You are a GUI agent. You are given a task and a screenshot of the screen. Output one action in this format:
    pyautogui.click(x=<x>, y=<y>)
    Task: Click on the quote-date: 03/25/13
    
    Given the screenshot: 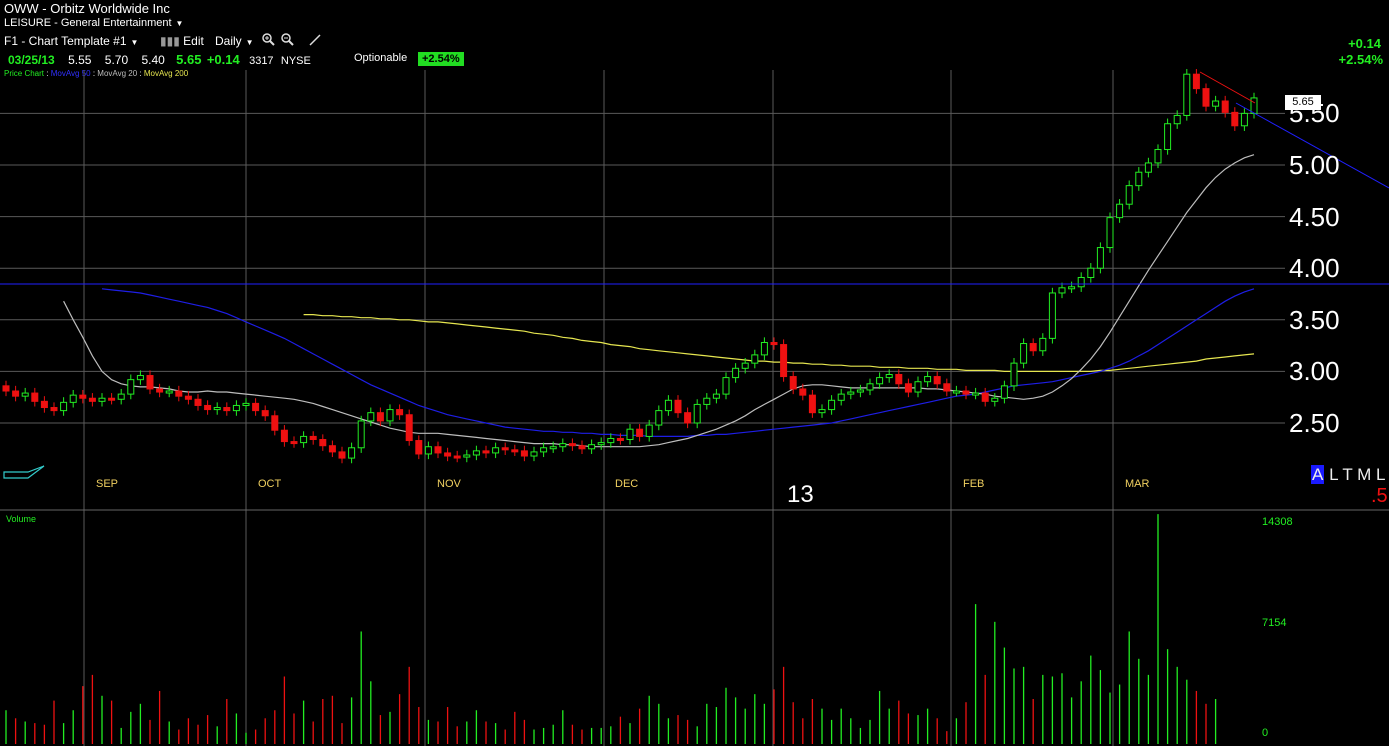 What is the action you would take?
    pyautogui.click(x=31, y=60)
    